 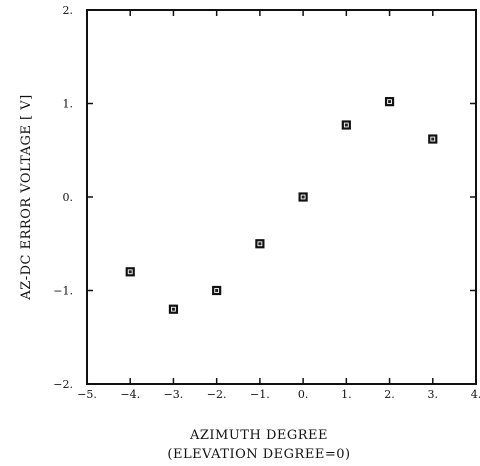 What do you see at coordinates (433, 394) in the screenshot?
I see `x-tick-label: 3.` at bounding box center [433, 394].